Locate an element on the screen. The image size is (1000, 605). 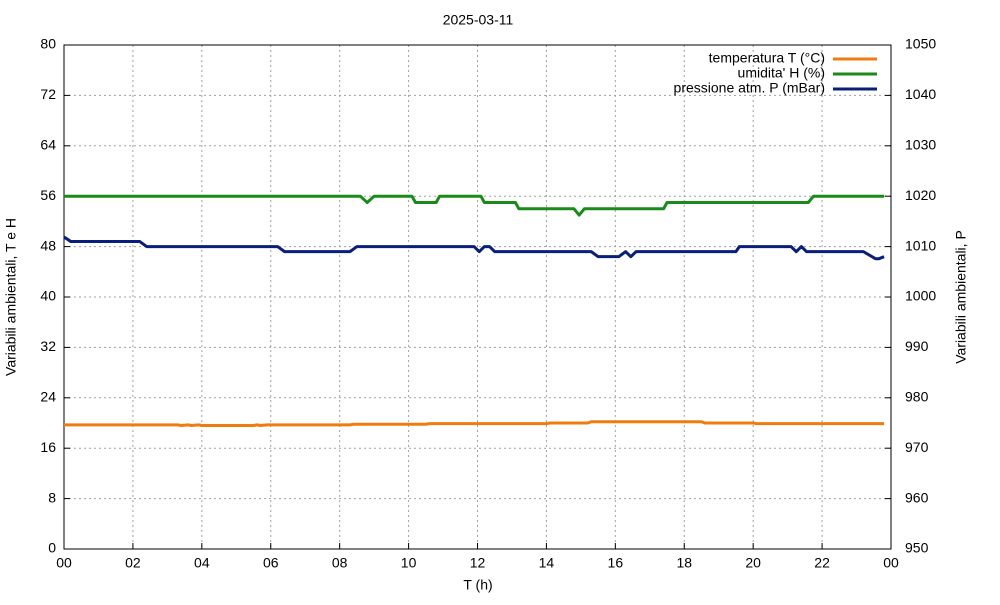
chart-title: 2025-03-11 is located at coordinates (478, 20).